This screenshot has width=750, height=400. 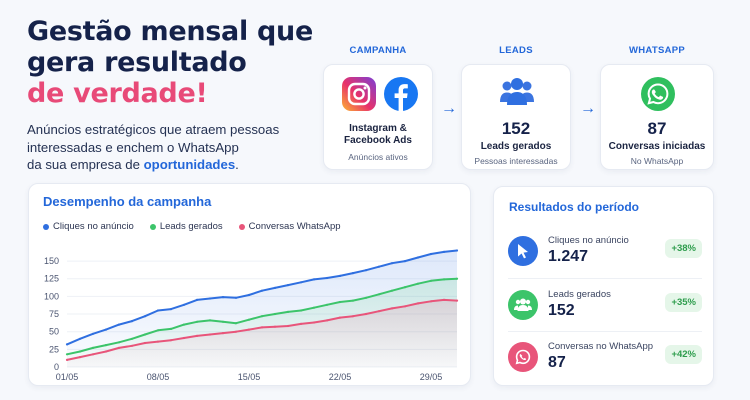 What do you see at coordinates (93, 226) in the screenshot?
I see `legend-label: Cliques no anúncio` at bounding box center [93, 226].